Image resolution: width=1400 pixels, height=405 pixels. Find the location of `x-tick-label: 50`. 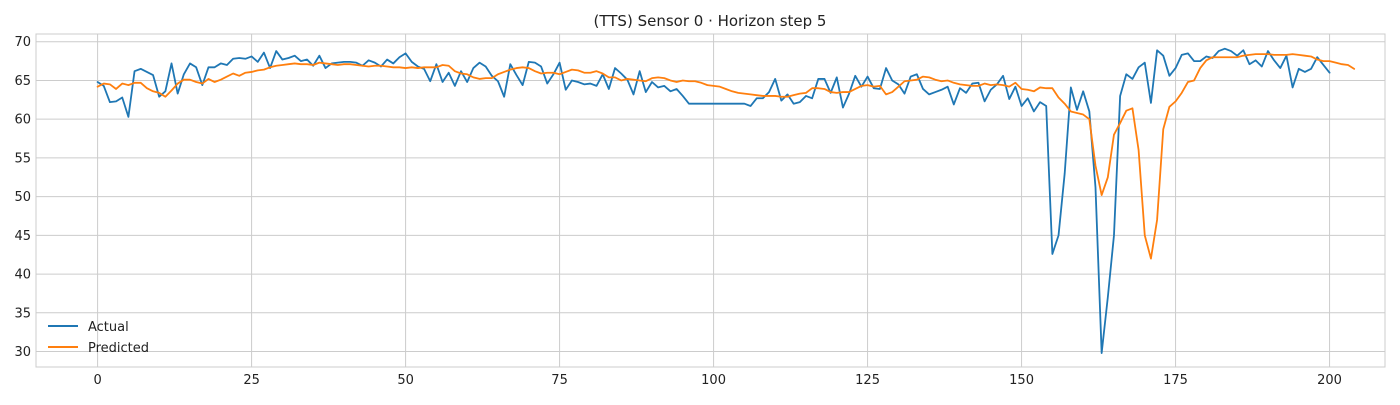

x-tick-label: 50 is located at coordinates (405, 380).